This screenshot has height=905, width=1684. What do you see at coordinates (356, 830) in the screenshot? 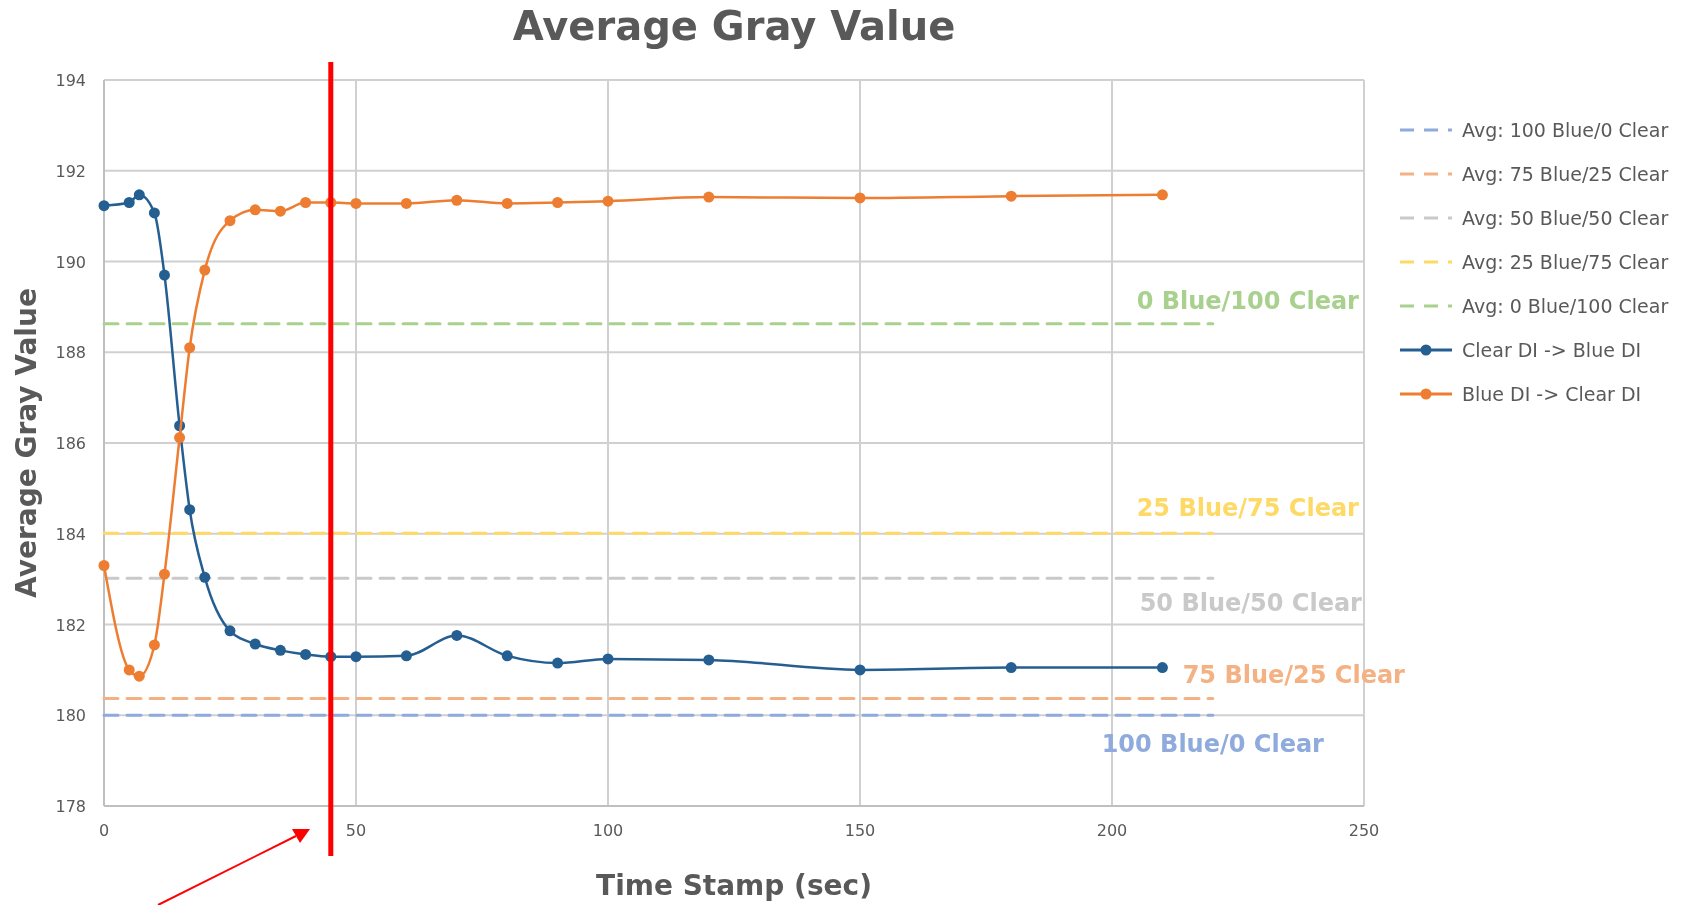
I see `x-tick-label: 50` at bounding box center [356, 830].